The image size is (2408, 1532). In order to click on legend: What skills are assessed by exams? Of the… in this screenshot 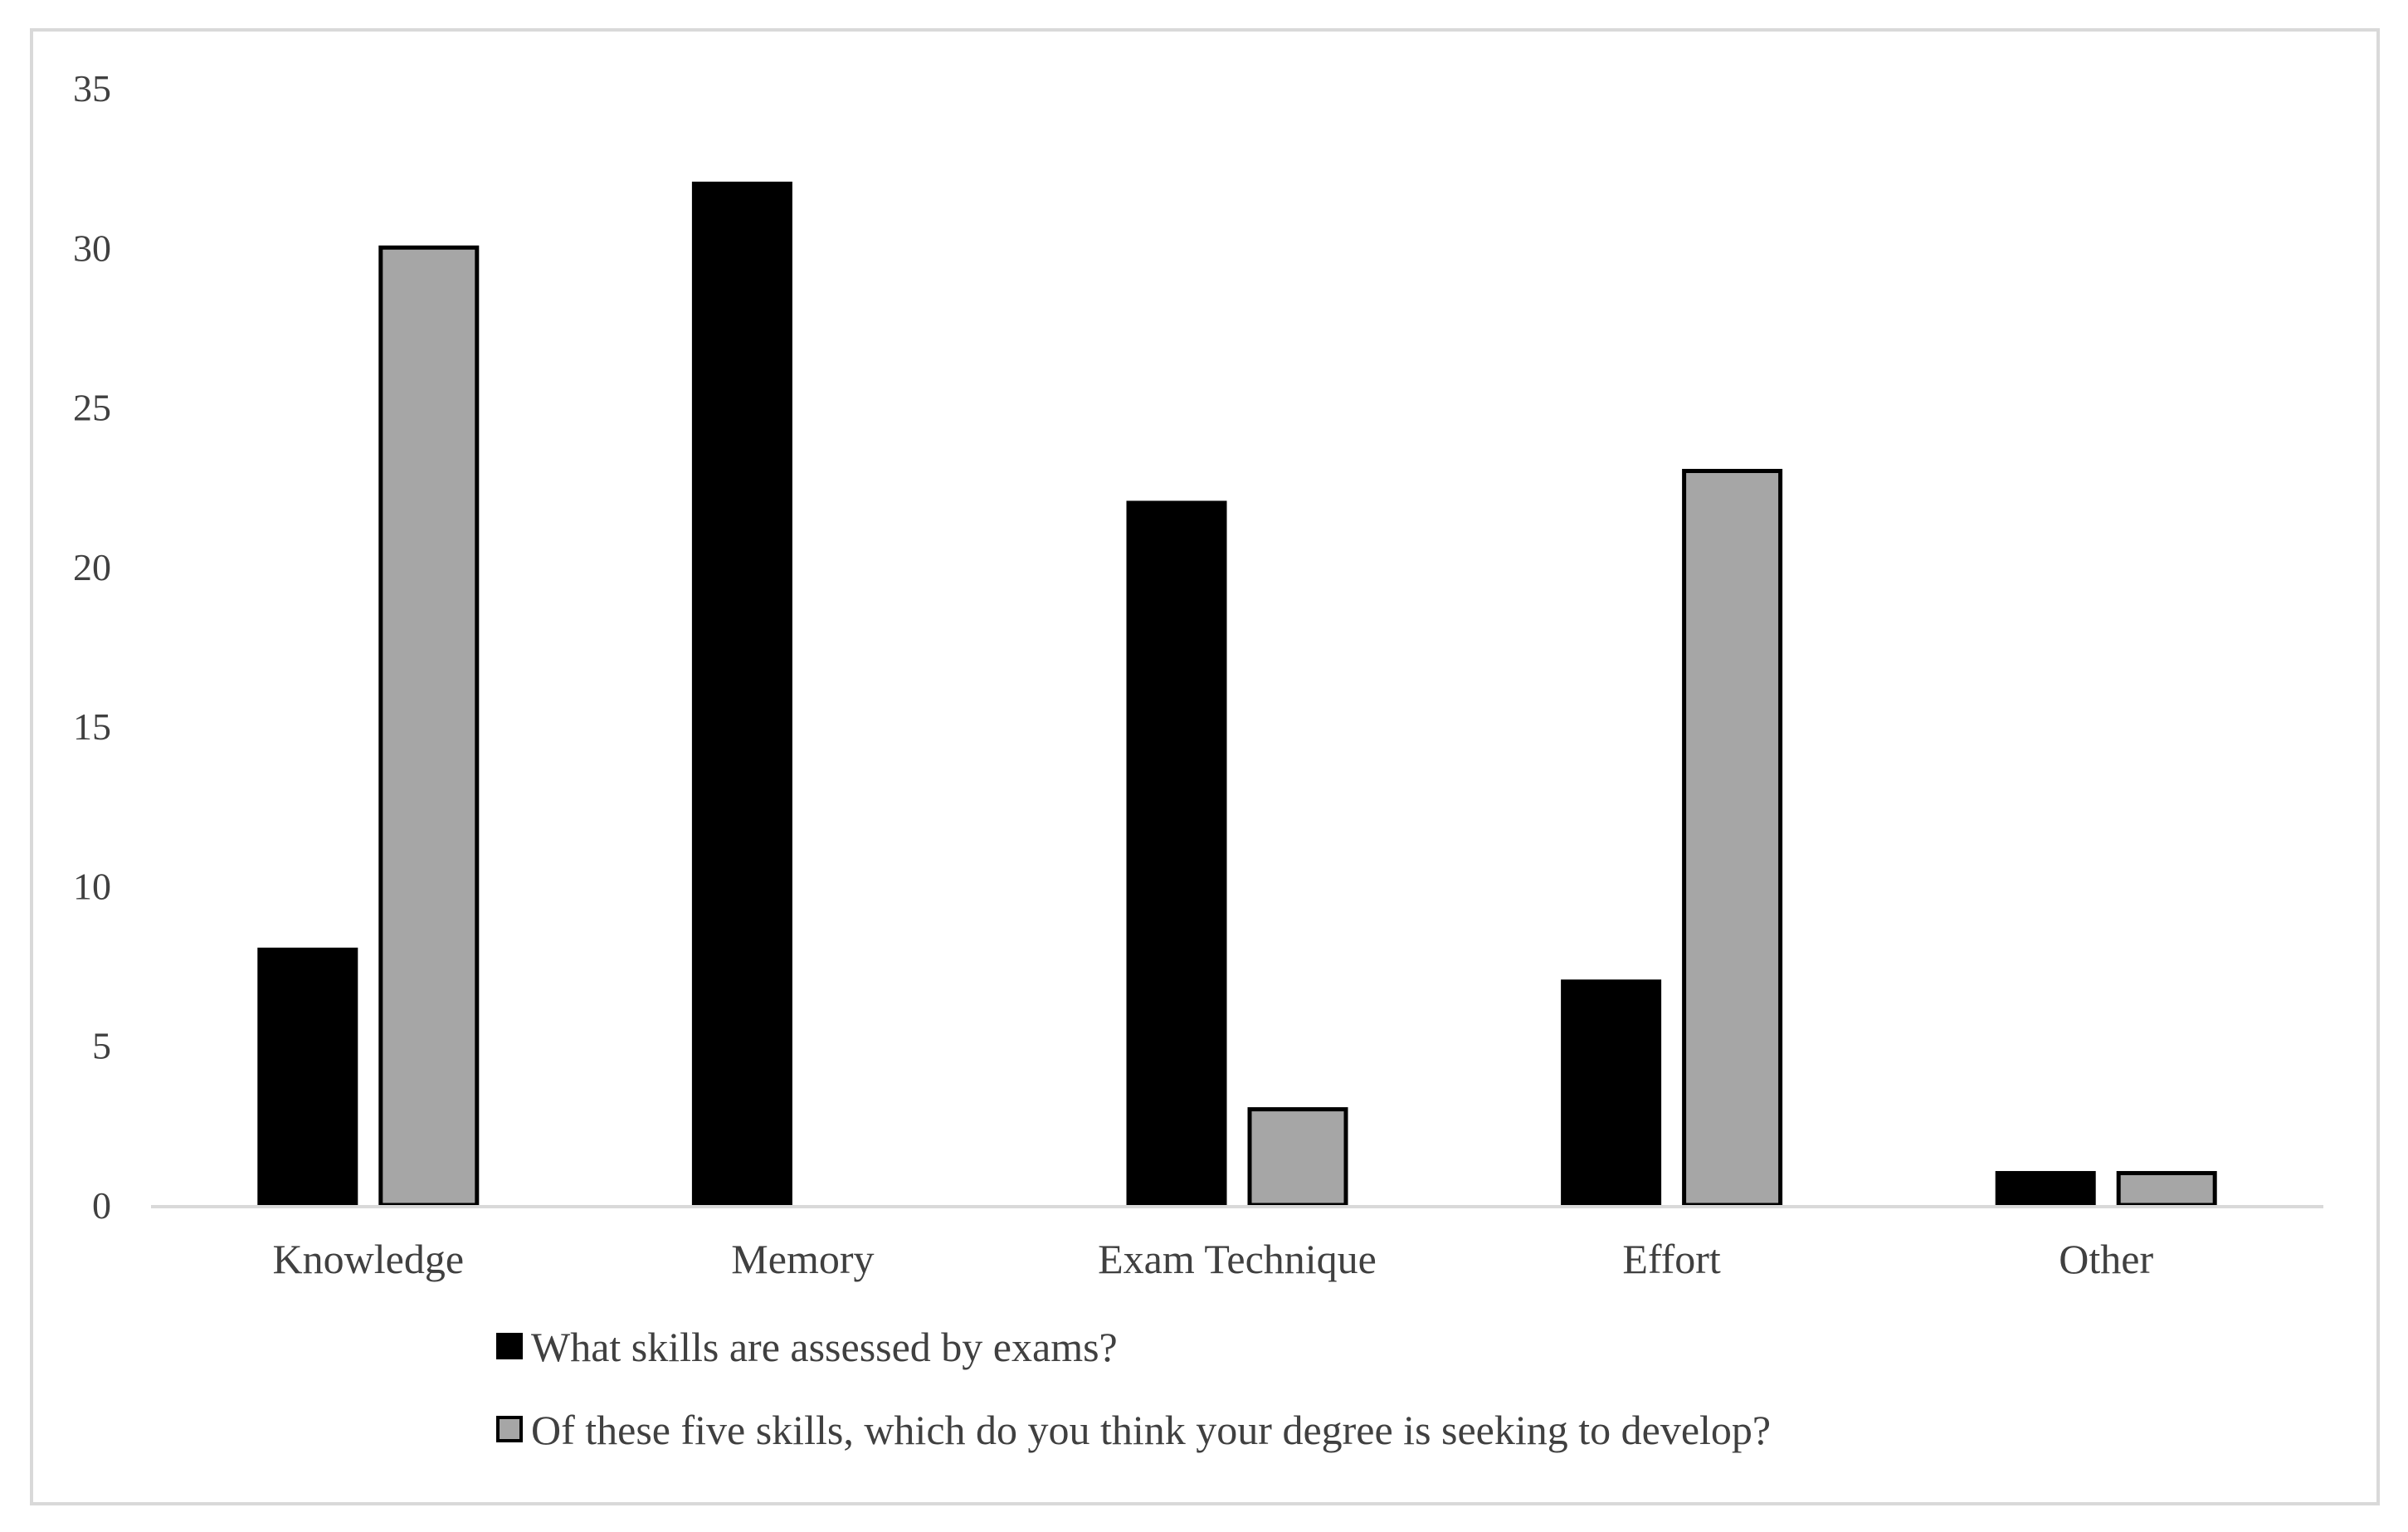, I will do `click(1133, 1388)`.